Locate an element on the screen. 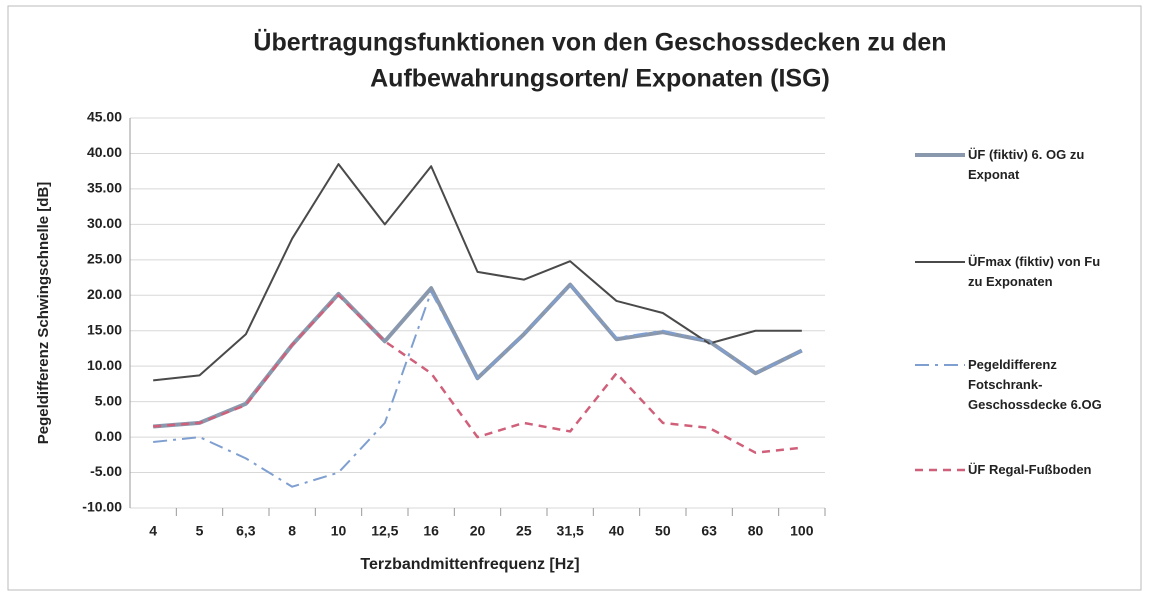 The height and width of the screenshot is (596, 1149). x-tick-label: 10 is located at coordinates (339, 531).